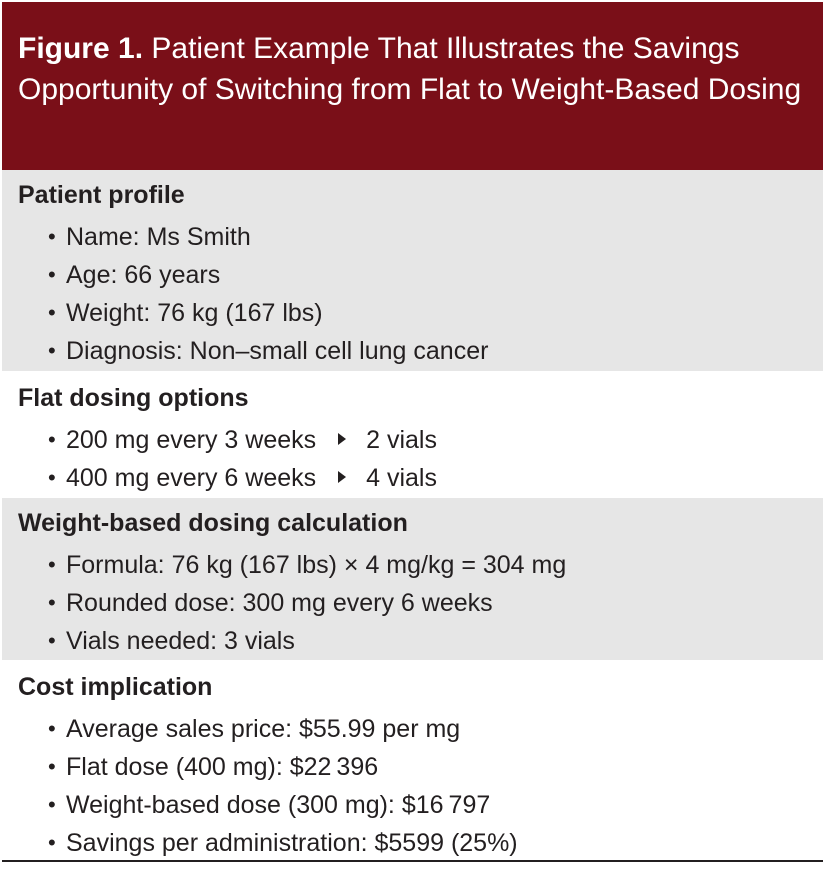 The image size is (825, 877). Describe the element at coordinates (427, 641) in the screenshot. I see `list-item: Vials needed: 3 vials` at that location.